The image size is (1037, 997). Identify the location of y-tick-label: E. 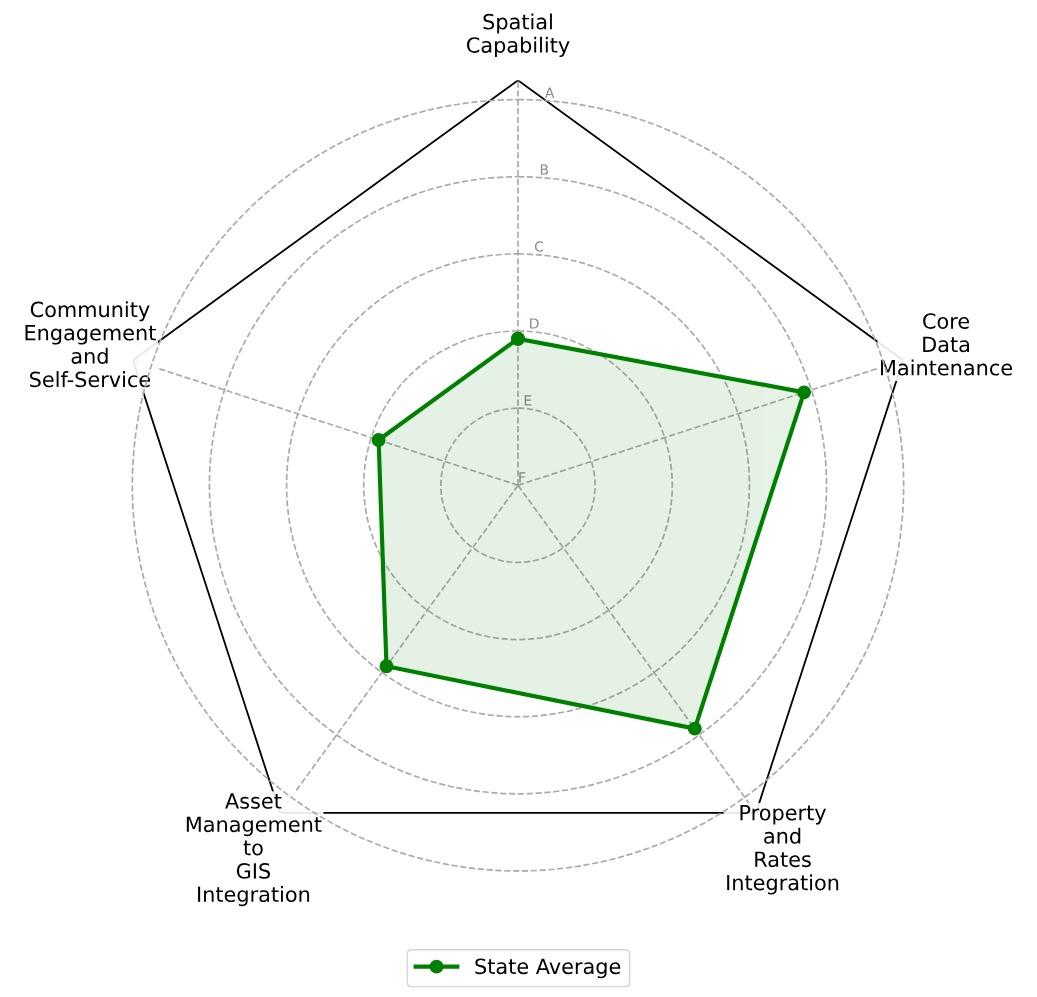
(528, 400).